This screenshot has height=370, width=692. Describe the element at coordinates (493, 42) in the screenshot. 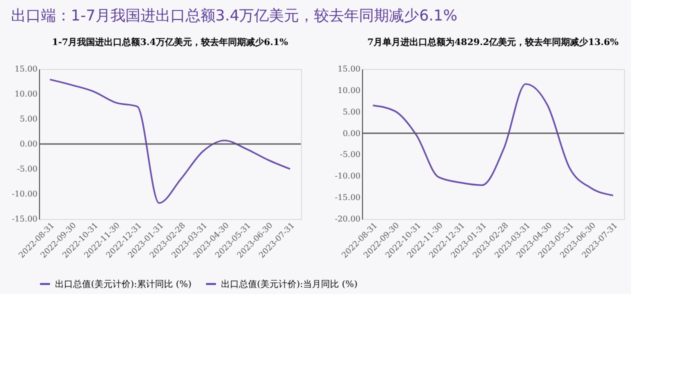

I see `chart-title: 7月单月进出口总额为4829.2亿美元，较去年同期减少13.6%` at that location.